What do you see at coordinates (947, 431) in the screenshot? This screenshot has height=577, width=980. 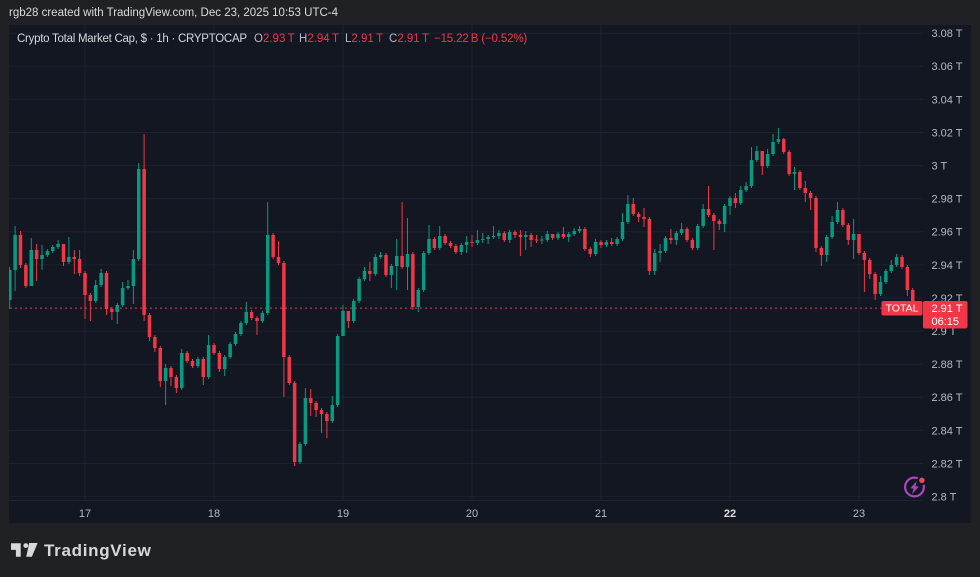 I see `svg-text: 2.84 T` at bounding box center [947, 431].